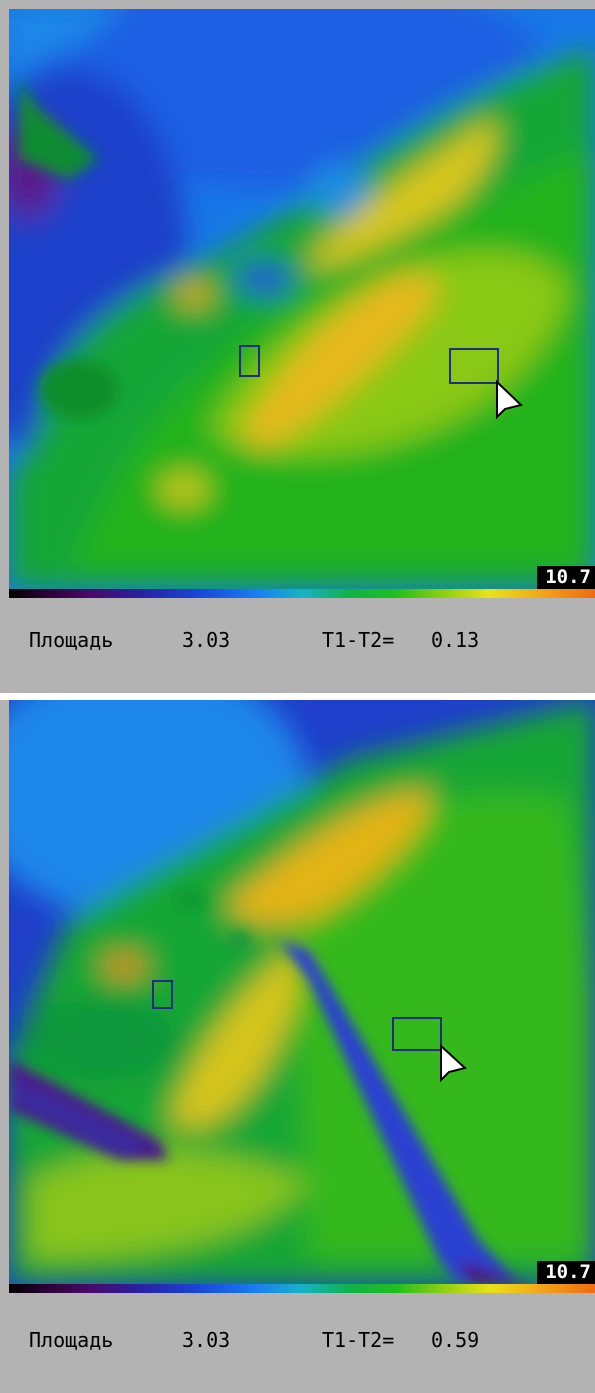 The width and height of the screenshot is (595, 1393). What do you see at coordinates (455, 640) in the screenshot?
I see `temperature-diff-value: 0.13` at bounding box center [455, 640].